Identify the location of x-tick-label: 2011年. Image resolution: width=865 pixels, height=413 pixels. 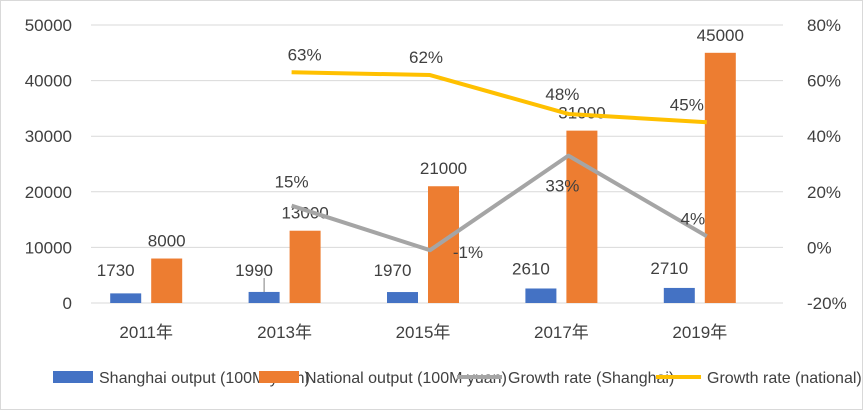
(146, 332).